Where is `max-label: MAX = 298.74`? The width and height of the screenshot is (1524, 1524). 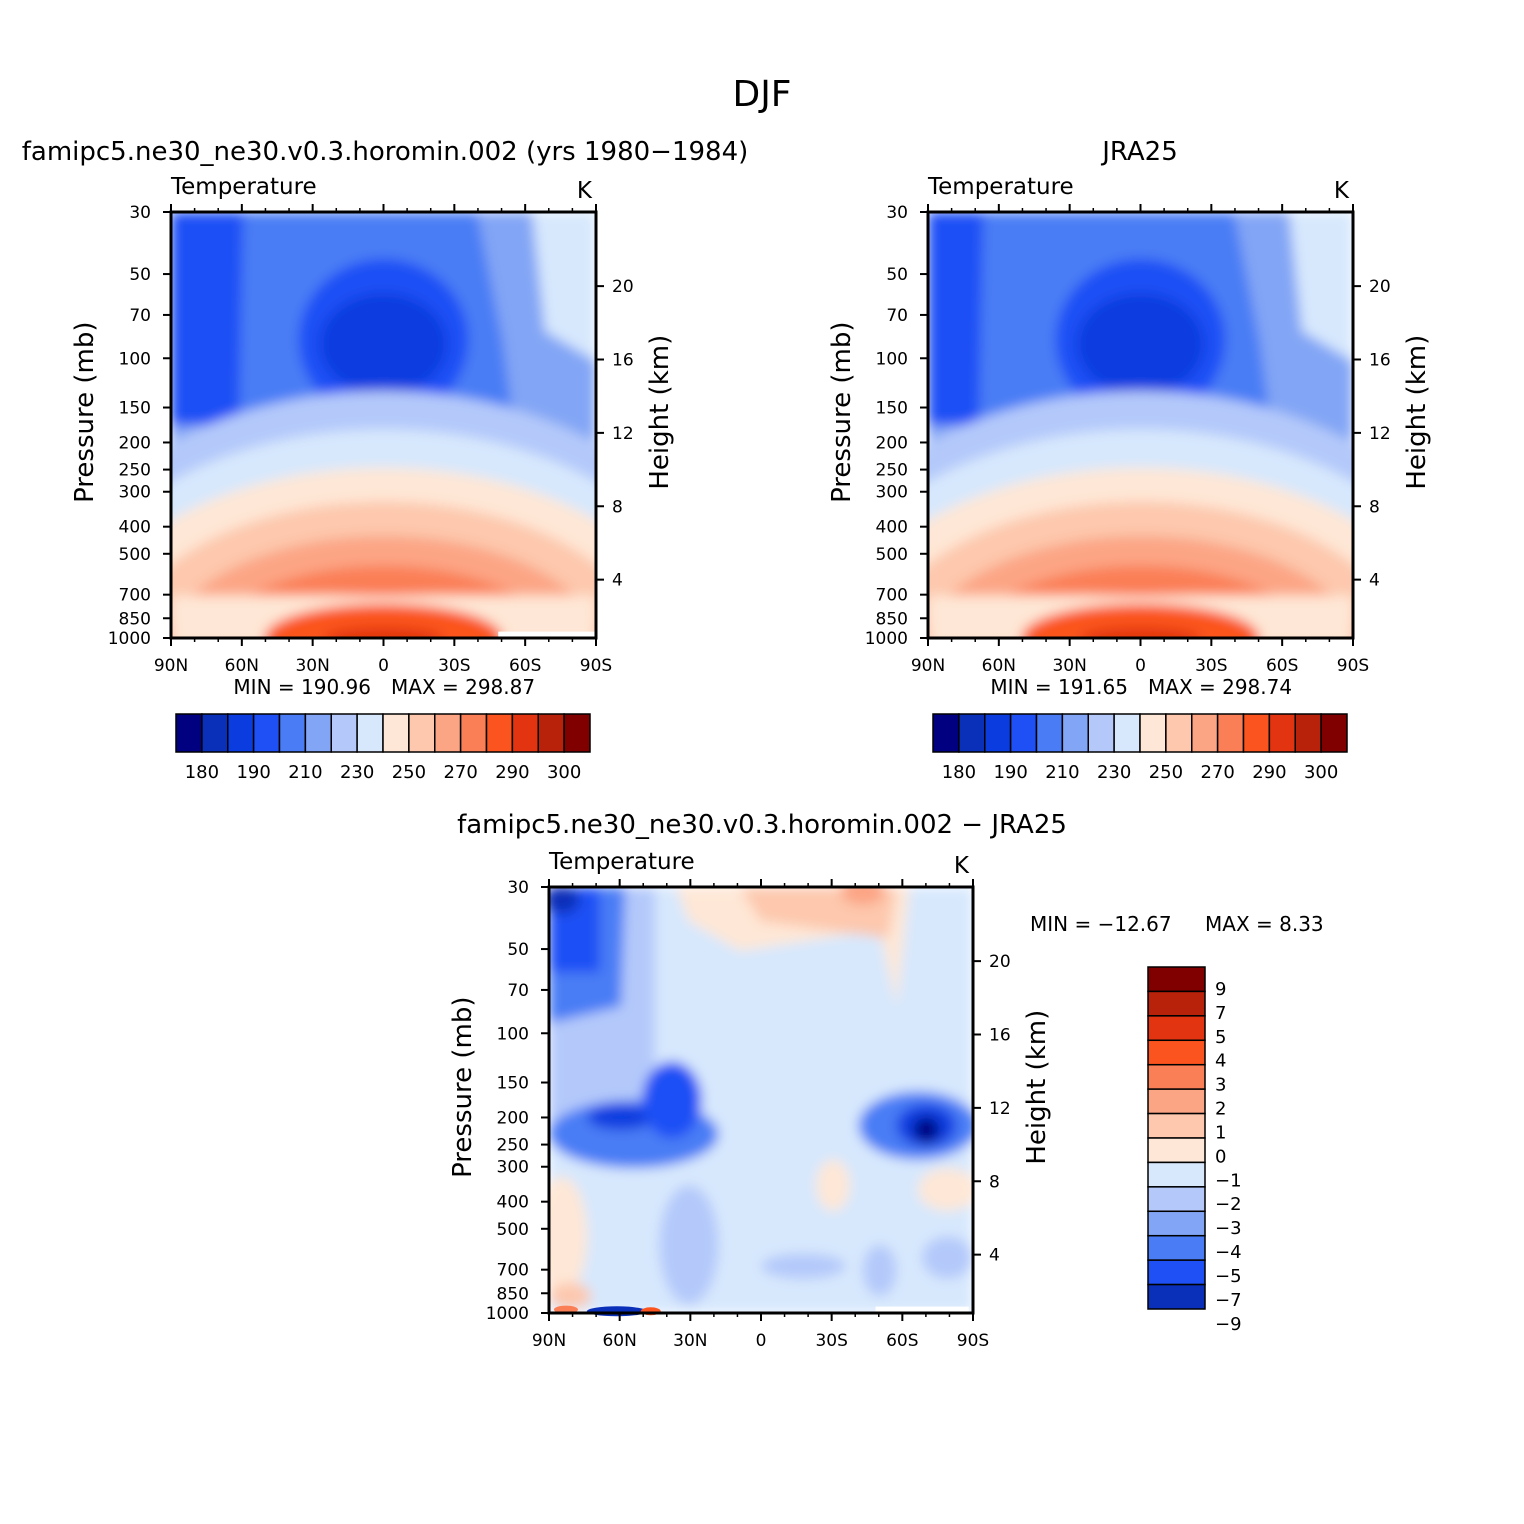 max-label: MAX = 298.74 is located at coordinates (1220, 687).